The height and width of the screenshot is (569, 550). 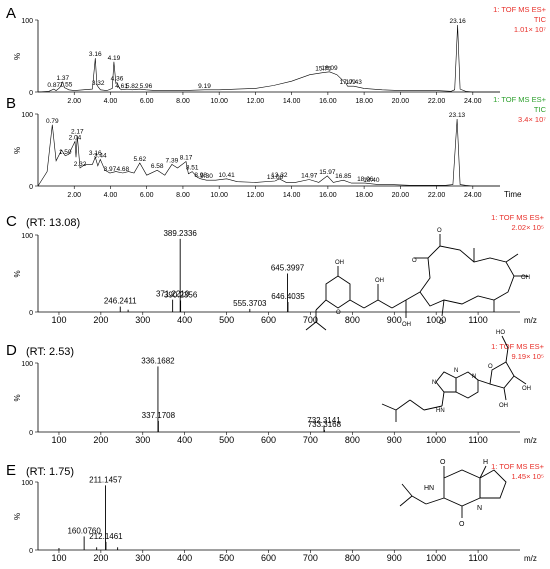 What do you see at coordinates (11, 103) in the screenshot?
I see `panel-letter: B` at bounding box center [11, 103].